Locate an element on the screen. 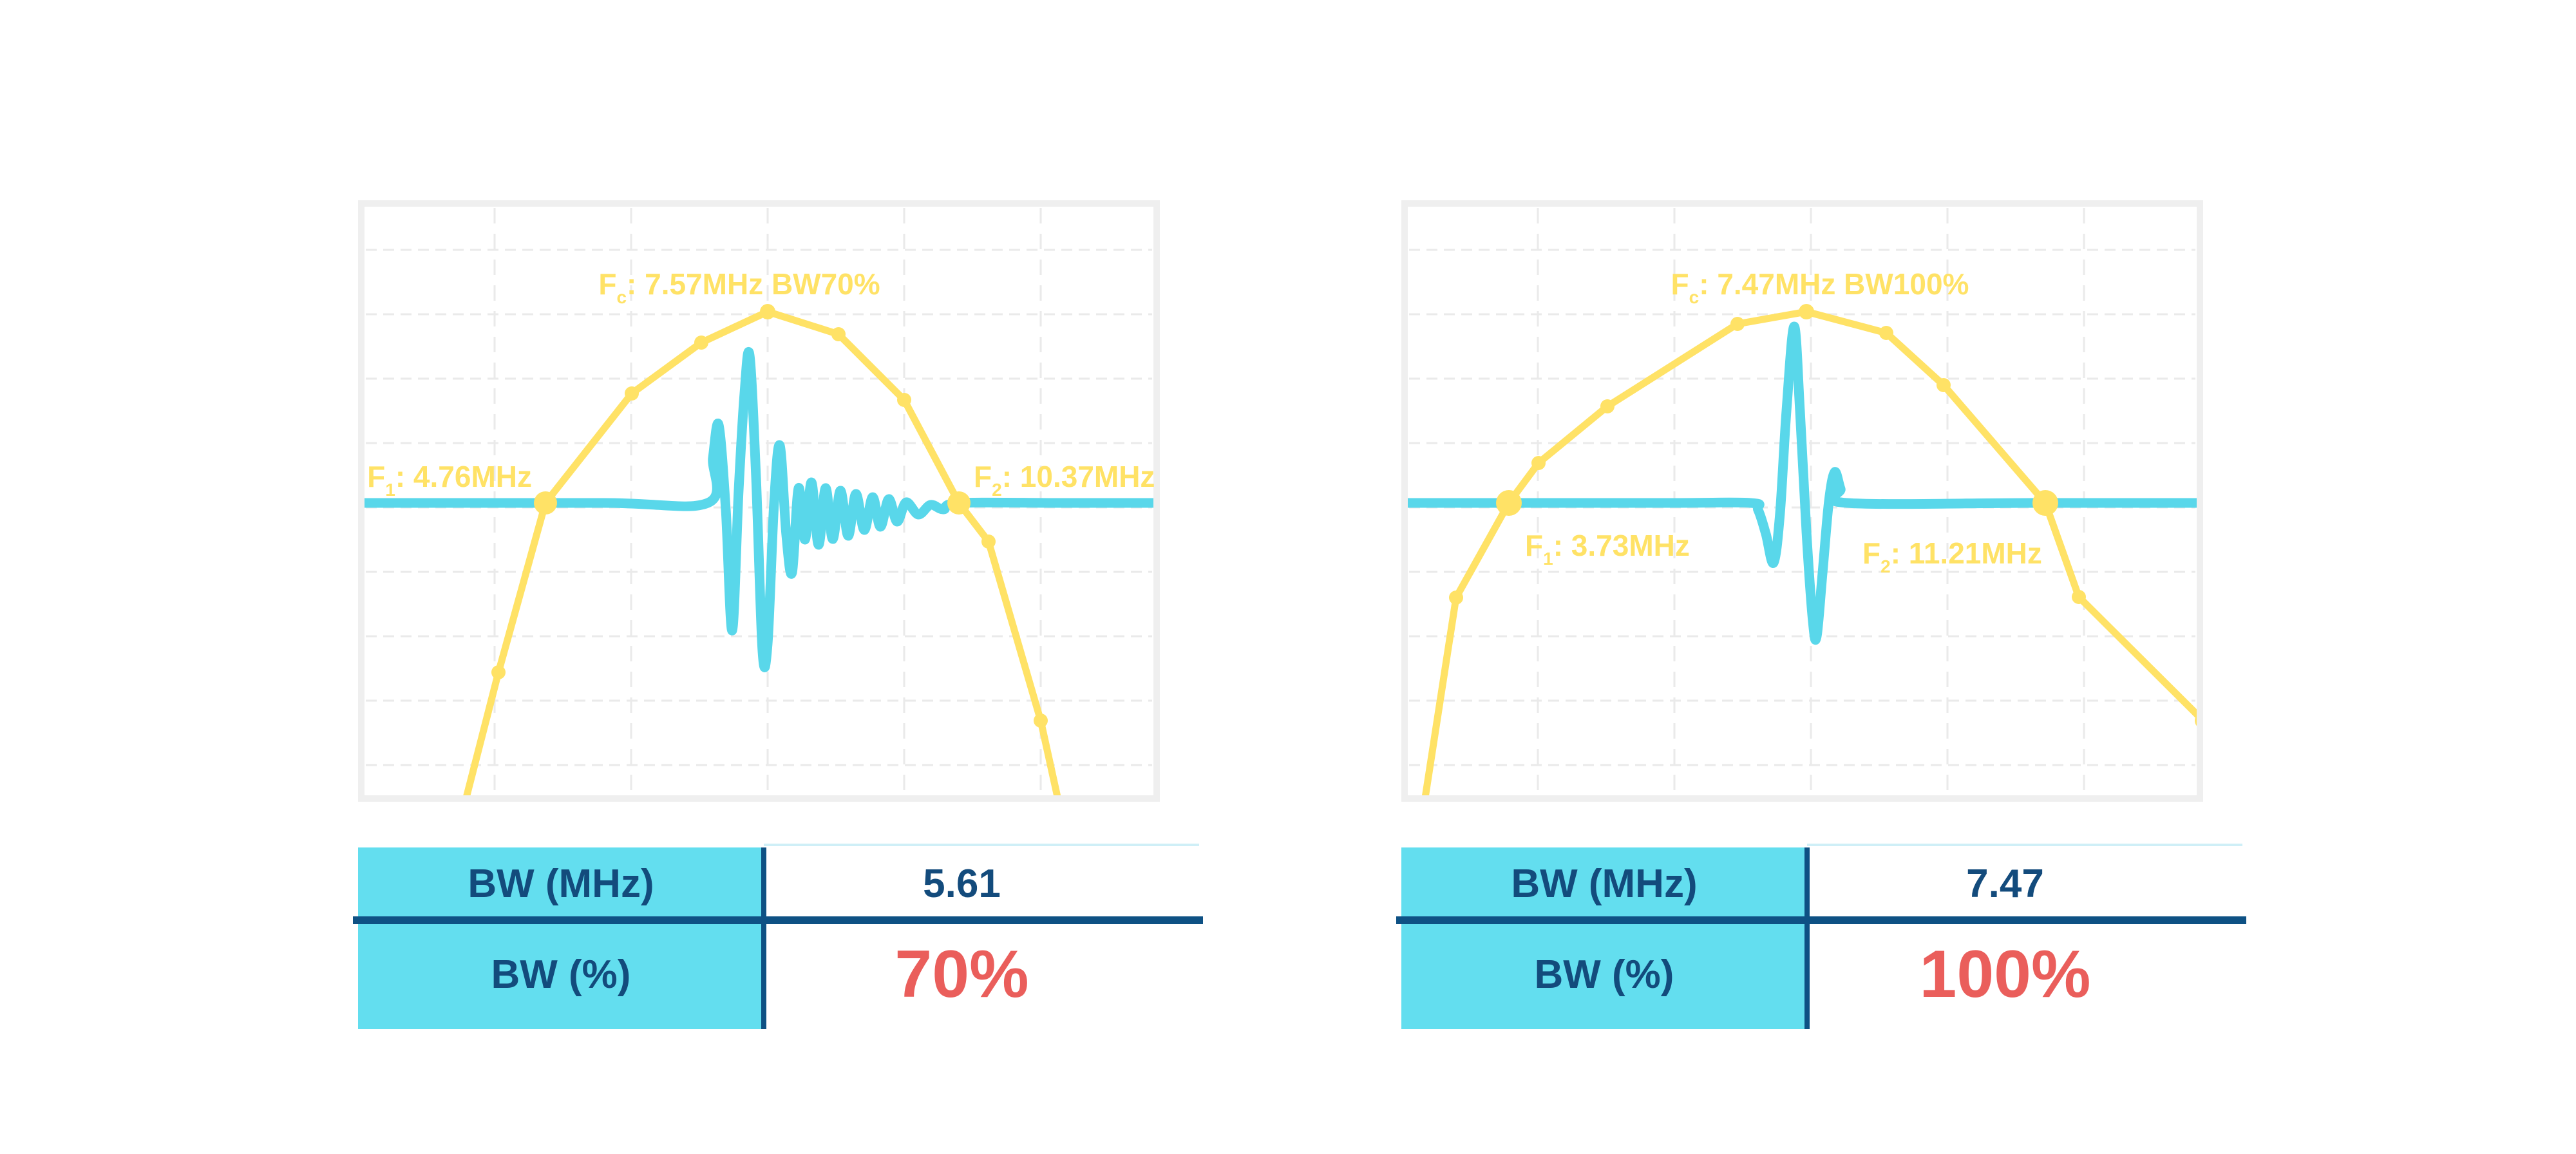 The height and width of the screenshot is (1154, 2576). bw-mhz-value: 7.47 is located at coordinates (2005, 884).